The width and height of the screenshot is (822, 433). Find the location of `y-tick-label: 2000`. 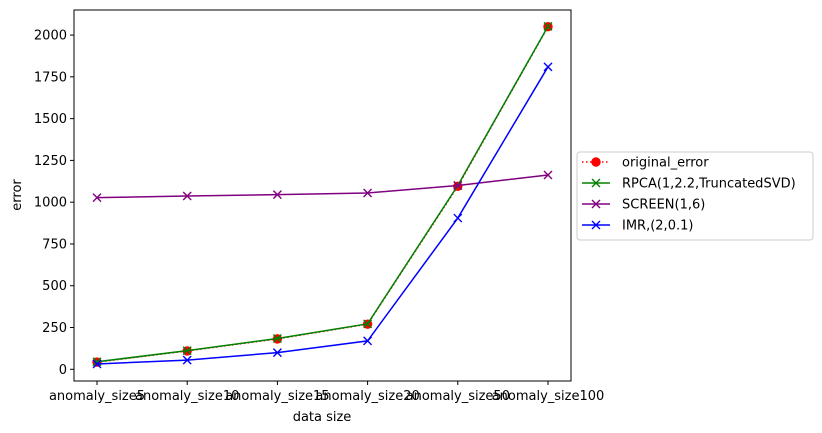

y-tick-label: 2000 is located at coordinates (50, 36).